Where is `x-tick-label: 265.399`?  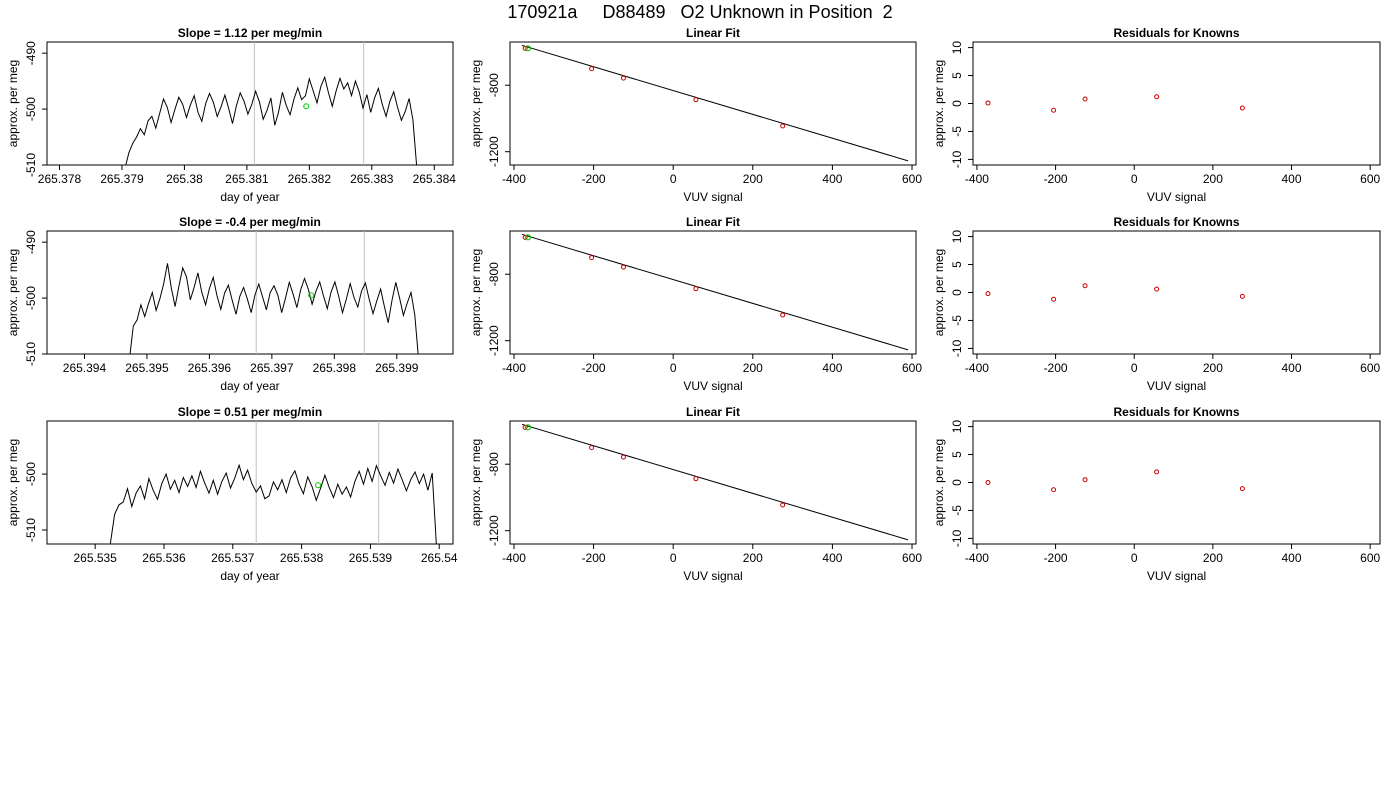
x-tick-label: 265.399 is located at coordinates (397, 368).